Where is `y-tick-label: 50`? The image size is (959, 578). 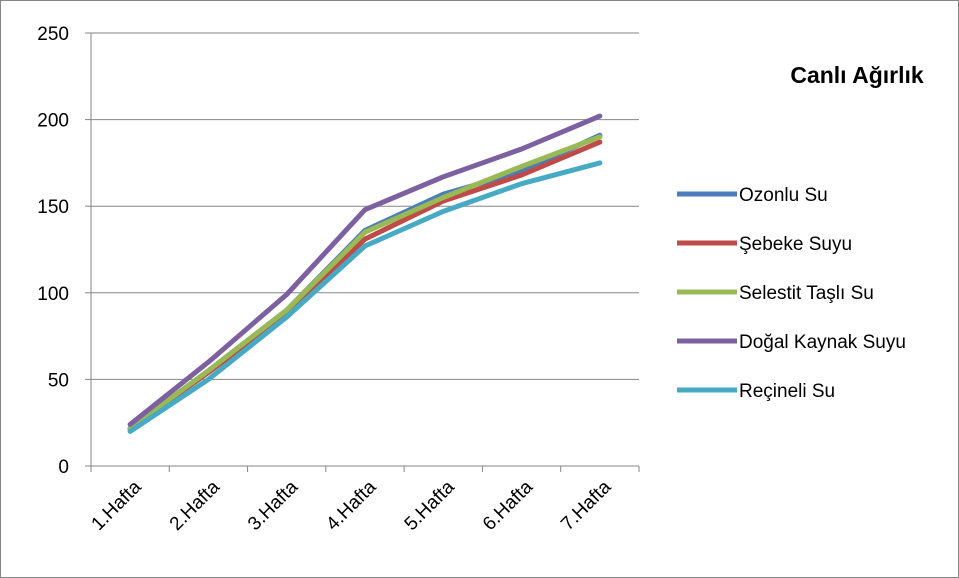 y-tick-label: 50 is located at coordinates (58, 380).